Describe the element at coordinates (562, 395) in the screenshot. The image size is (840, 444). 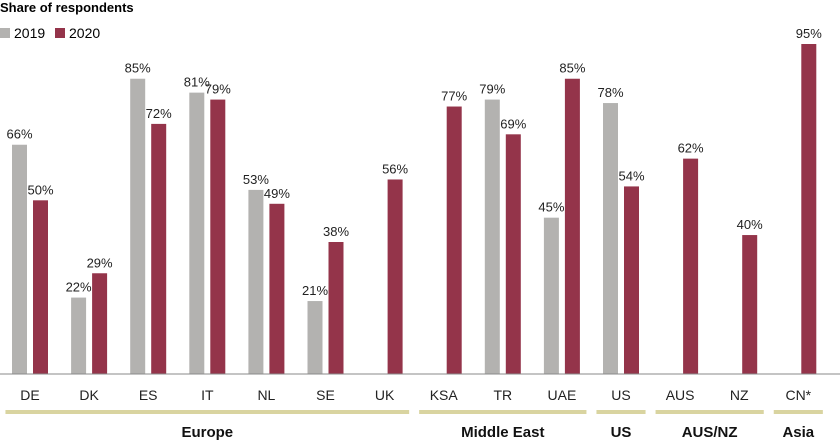
I see `tick-label-uae: UAE` at that location.